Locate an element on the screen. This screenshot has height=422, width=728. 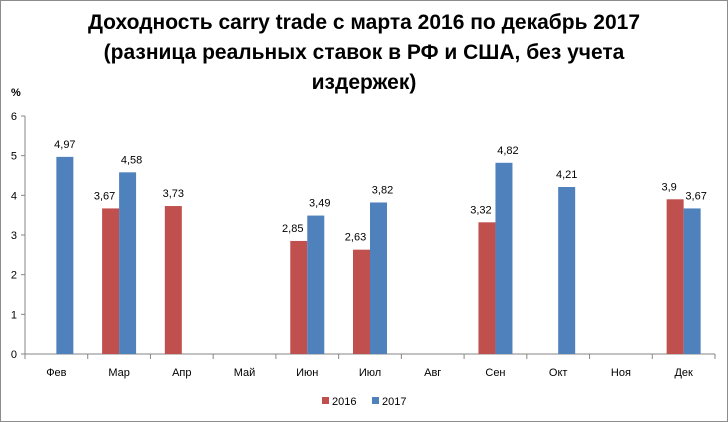
data-label: 4,97 is located at coordinates (64, 145).